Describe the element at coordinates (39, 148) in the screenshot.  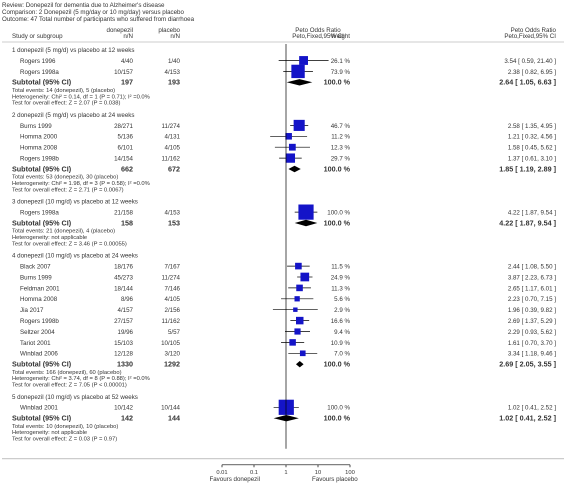
I see `study-name: Homma 2008` at that location.